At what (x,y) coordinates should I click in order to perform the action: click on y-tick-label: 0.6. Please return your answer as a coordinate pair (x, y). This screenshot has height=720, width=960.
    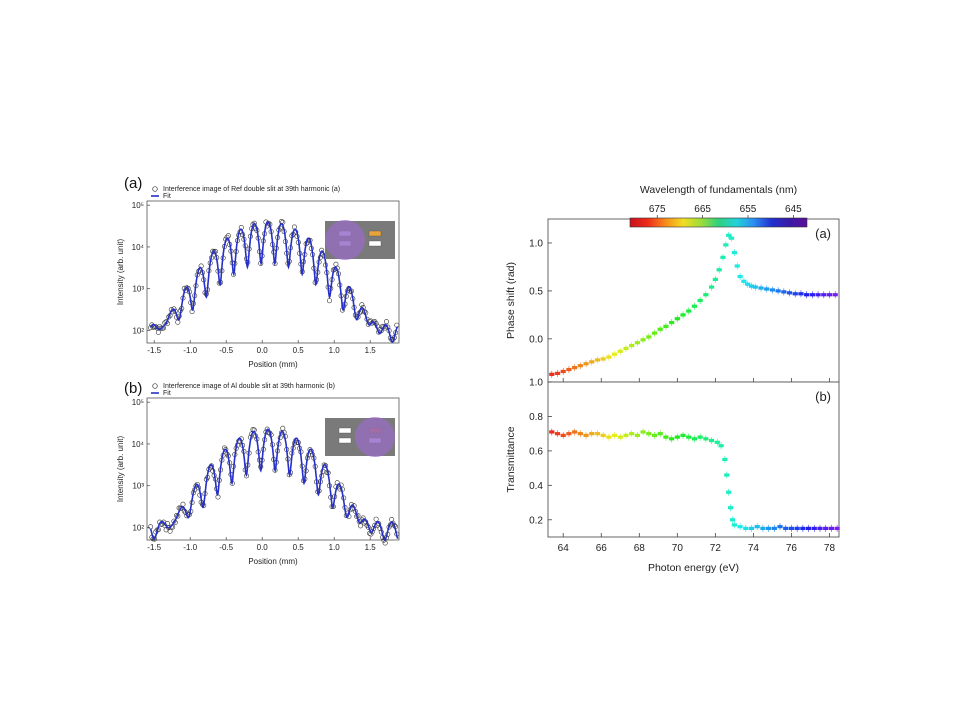
    Looking at the image, I should click on (536, 451).